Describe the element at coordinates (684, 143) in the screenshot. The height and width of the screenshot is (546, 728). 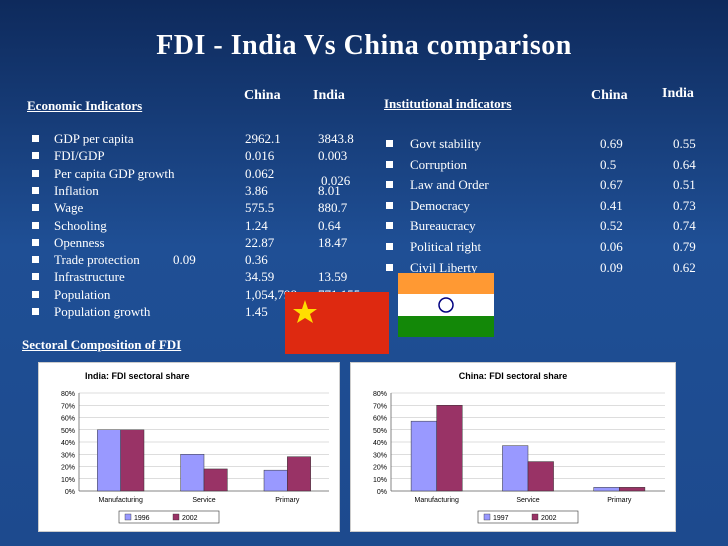
I see `institutional-row-india: 0.55` at that location.